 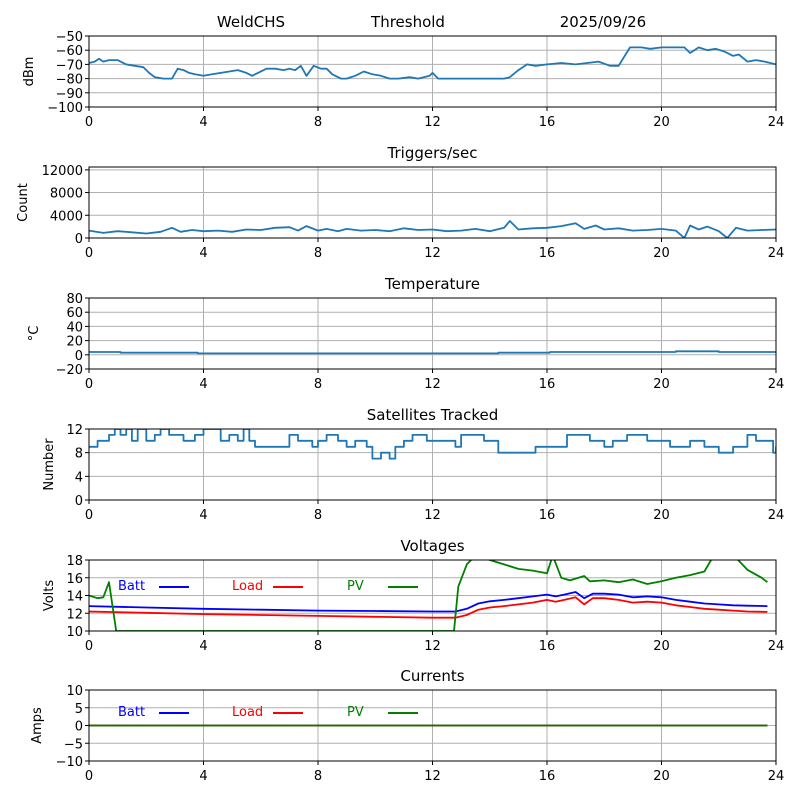 What do you see at coordinates (432, 153) in the screenshot?
I see `chart-title: Triggers/sec` at bounding box center [432, 153].